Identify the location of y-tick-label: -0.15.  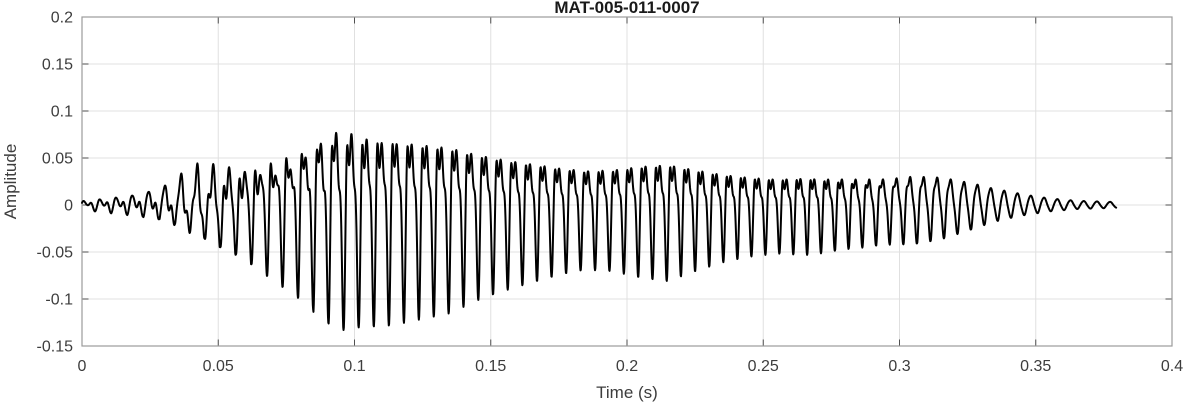
(55, 347).